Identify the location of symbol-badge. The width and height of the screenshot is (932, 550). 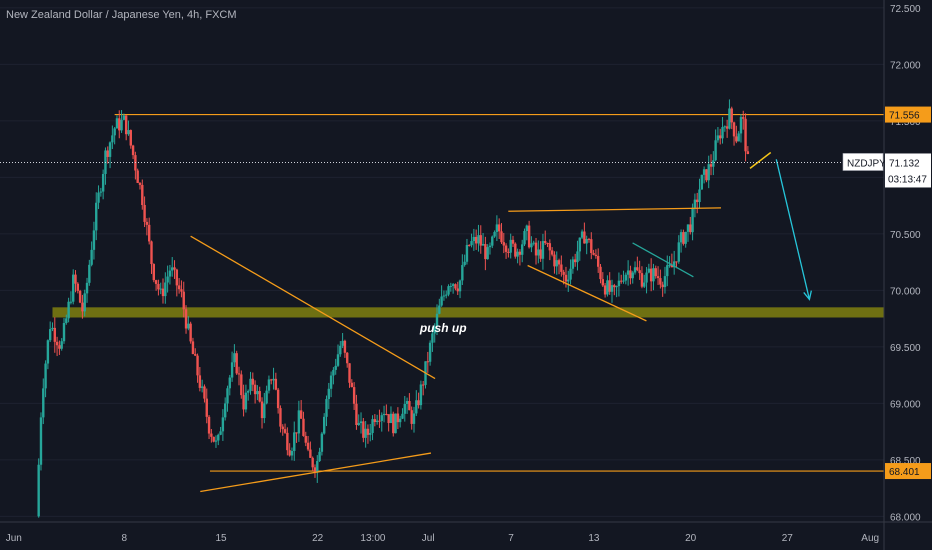
(863, 162).